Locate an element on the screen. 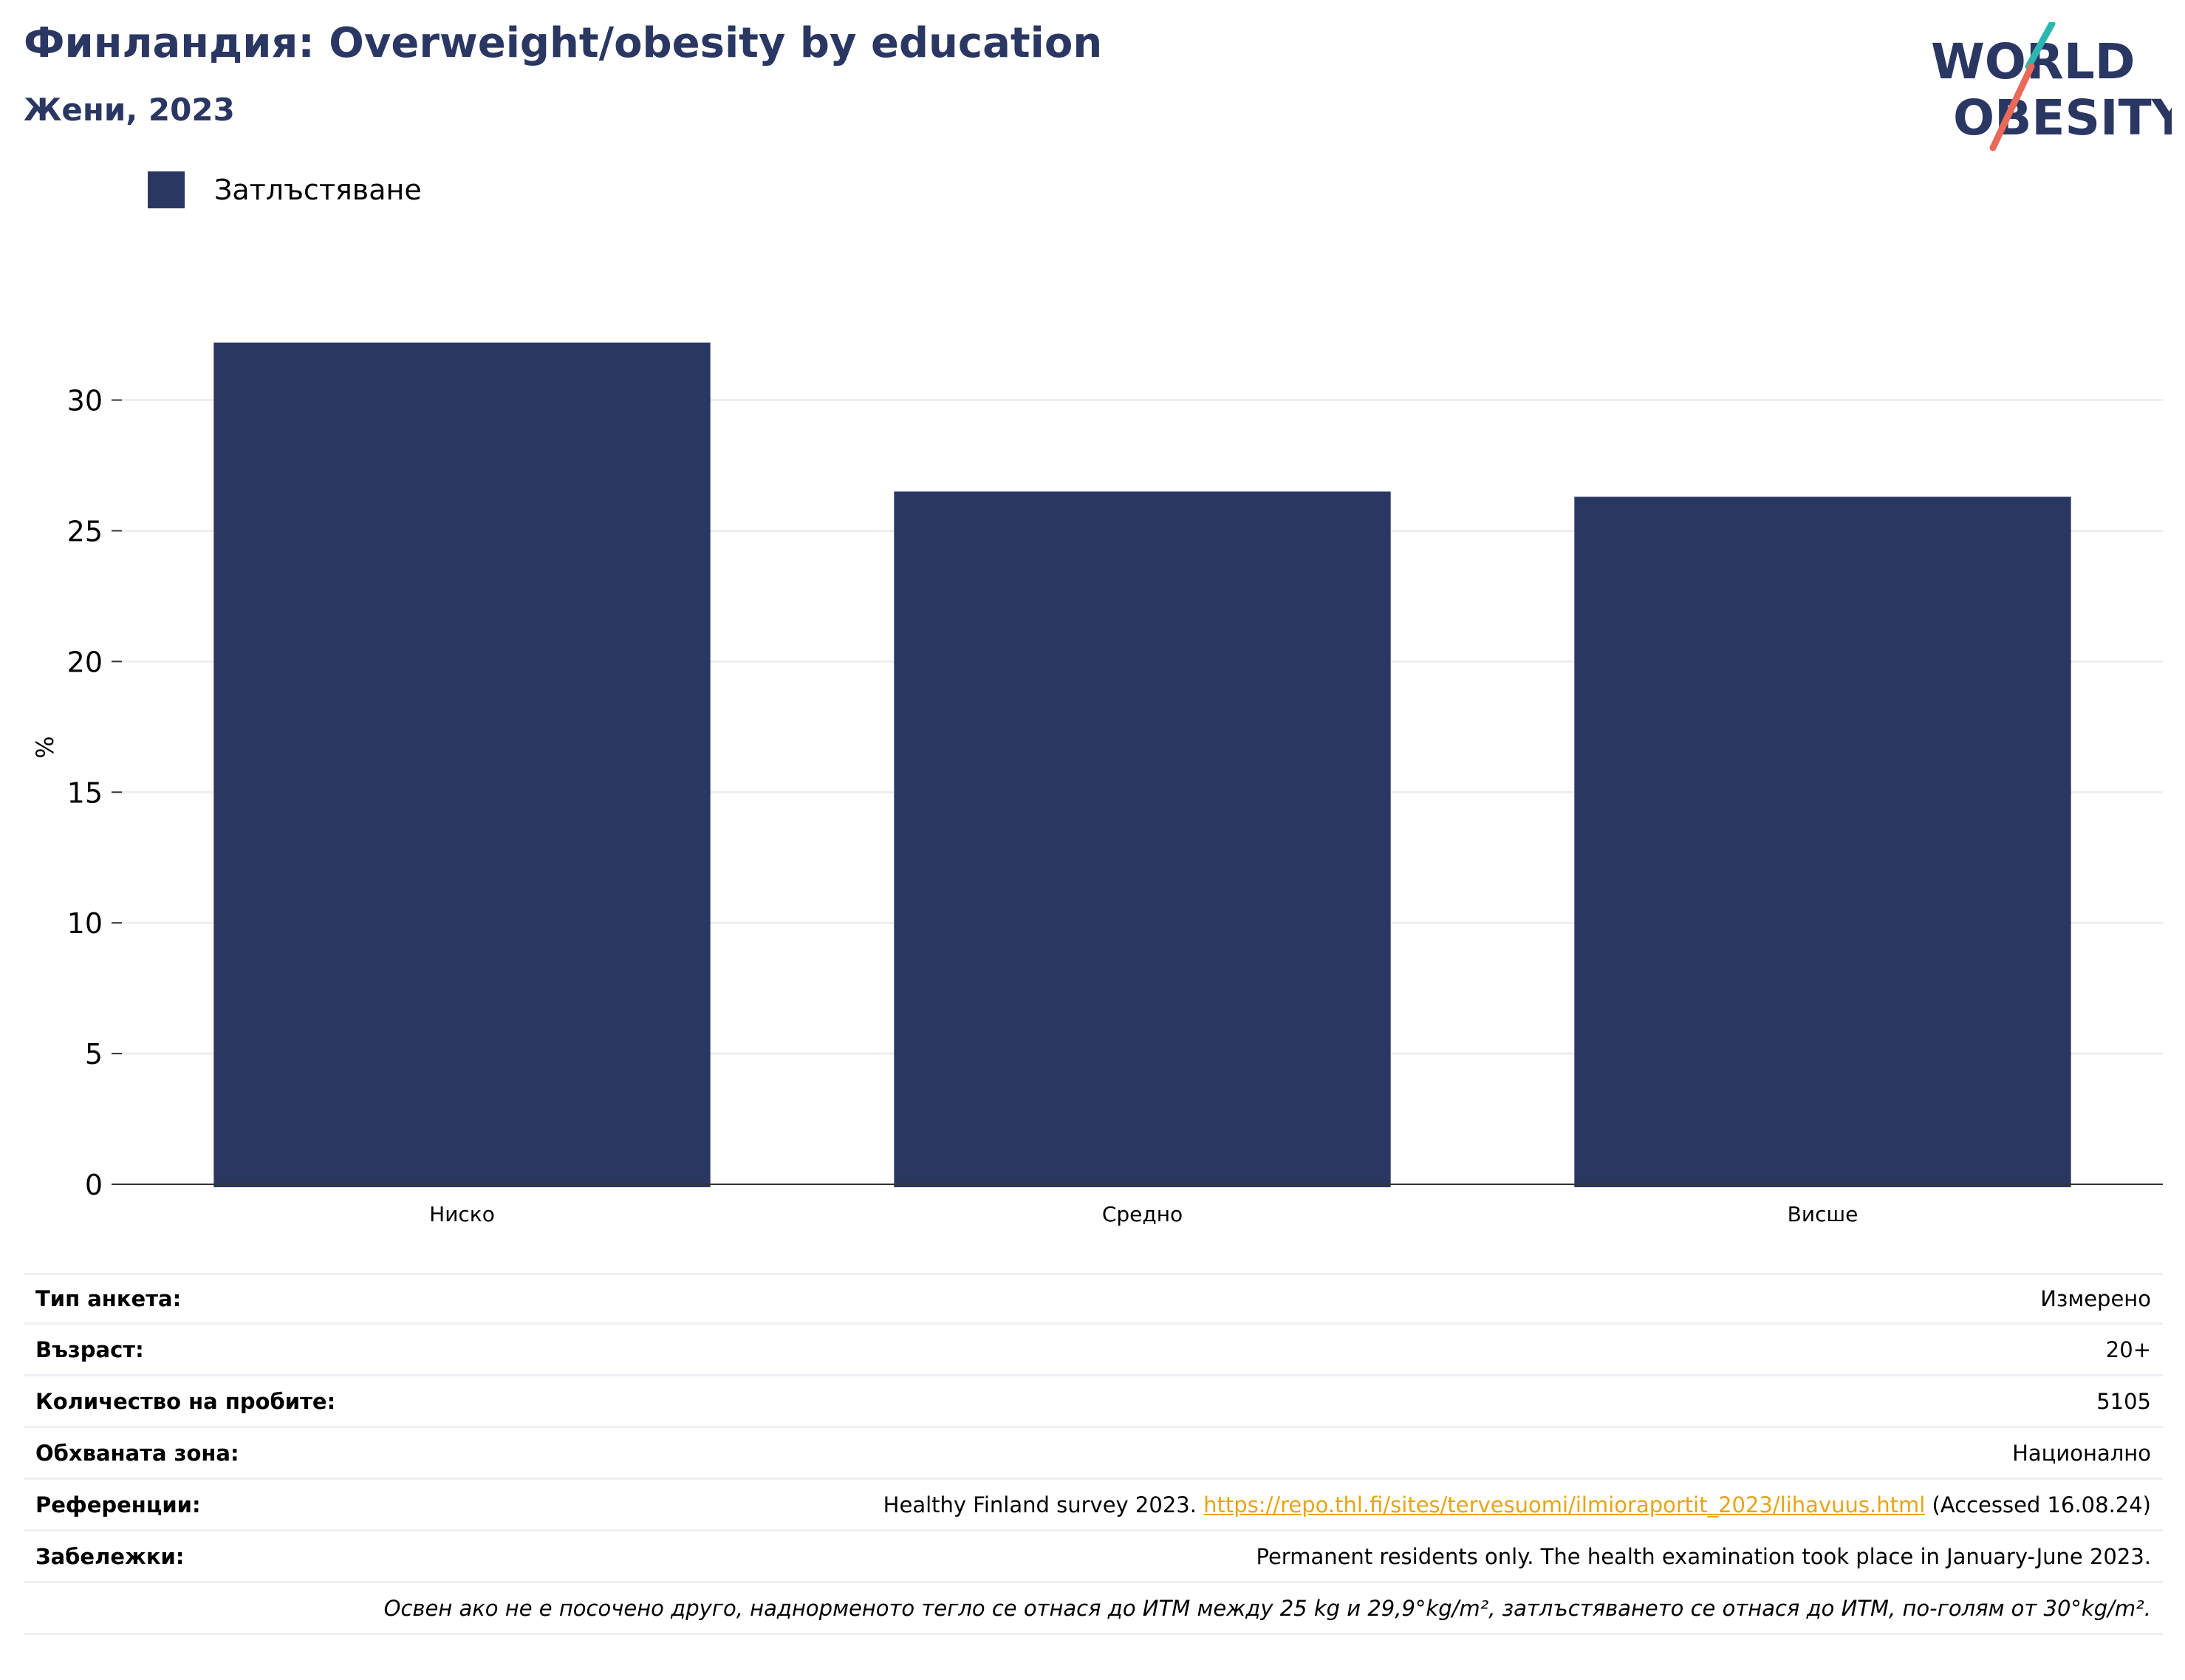  info-row-survey-type: Тип анкета: Измерено is located at coordinates (1093, 1299).